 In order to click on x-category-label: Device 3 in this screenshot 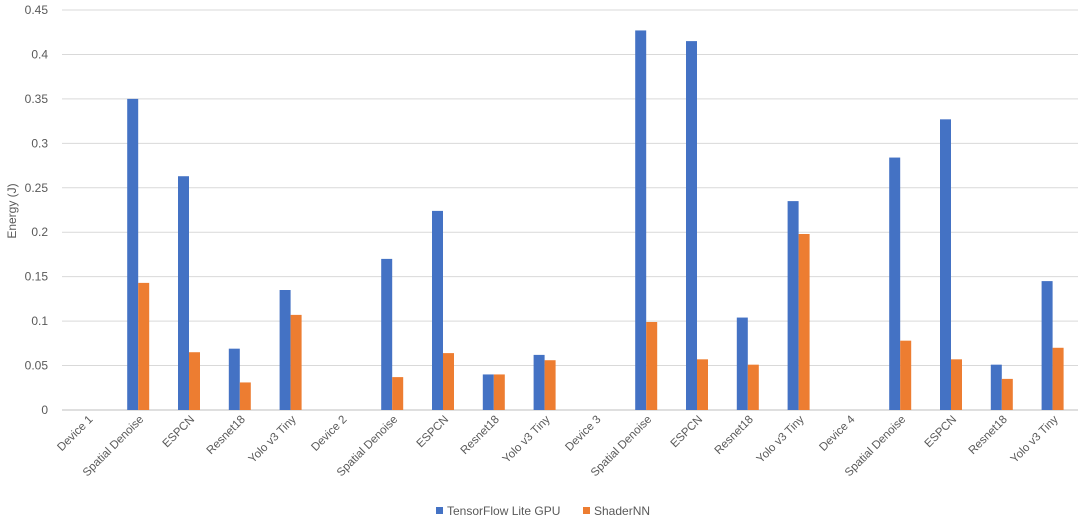, I will do `click(583, 434)`.